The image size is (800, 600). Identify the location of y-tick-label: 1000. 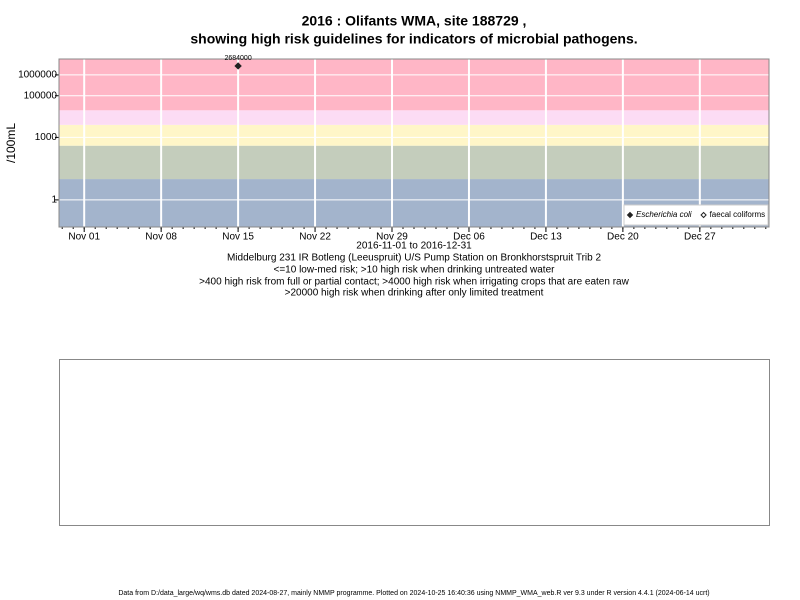
(46, 137).